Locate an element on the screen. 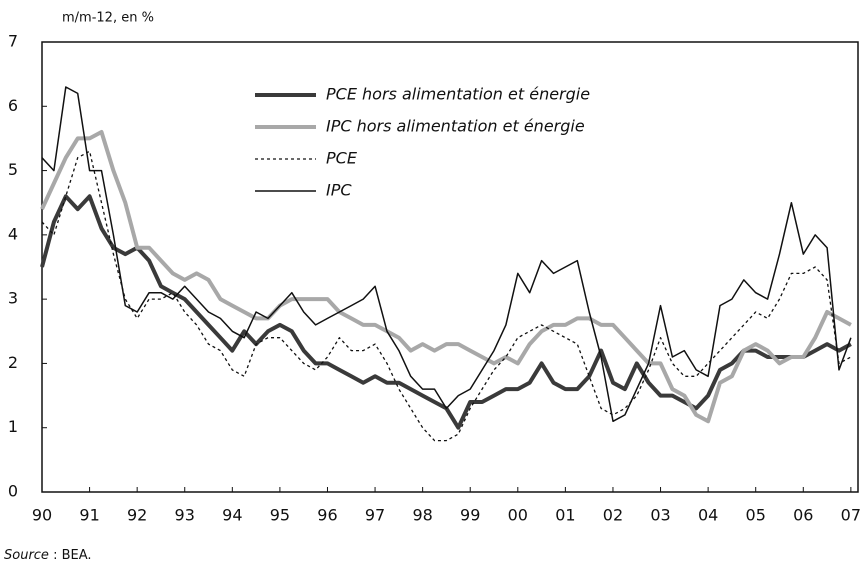 This screenshot has width=863, height=568. x-tick-label: 90 is located at coordinates (42, 515).